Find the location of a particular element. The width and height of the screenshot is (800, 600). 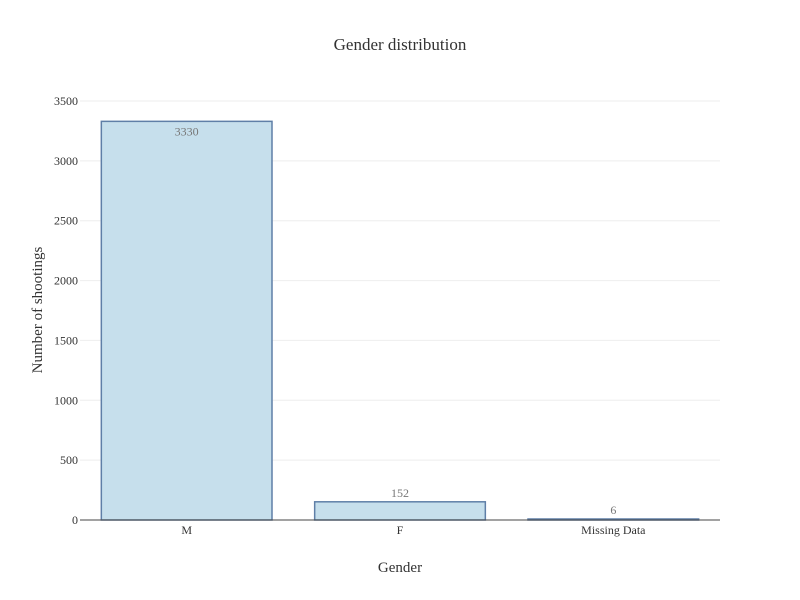

y-axis-ticks: 0 500 1000 1500 2000 2500 3000 3500 is located at coordinates (66, 310).